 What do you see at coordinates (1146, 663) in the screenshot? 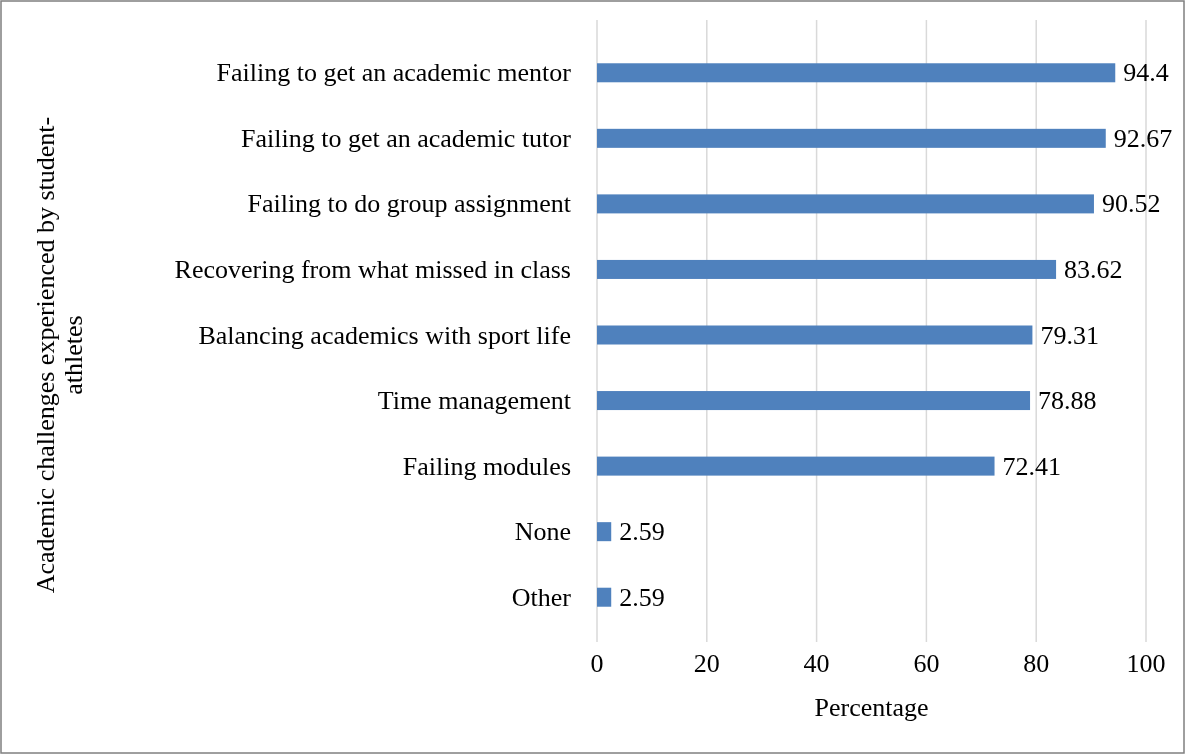
I see `x-tick-label: 100` at bounding box center [1146, 663].